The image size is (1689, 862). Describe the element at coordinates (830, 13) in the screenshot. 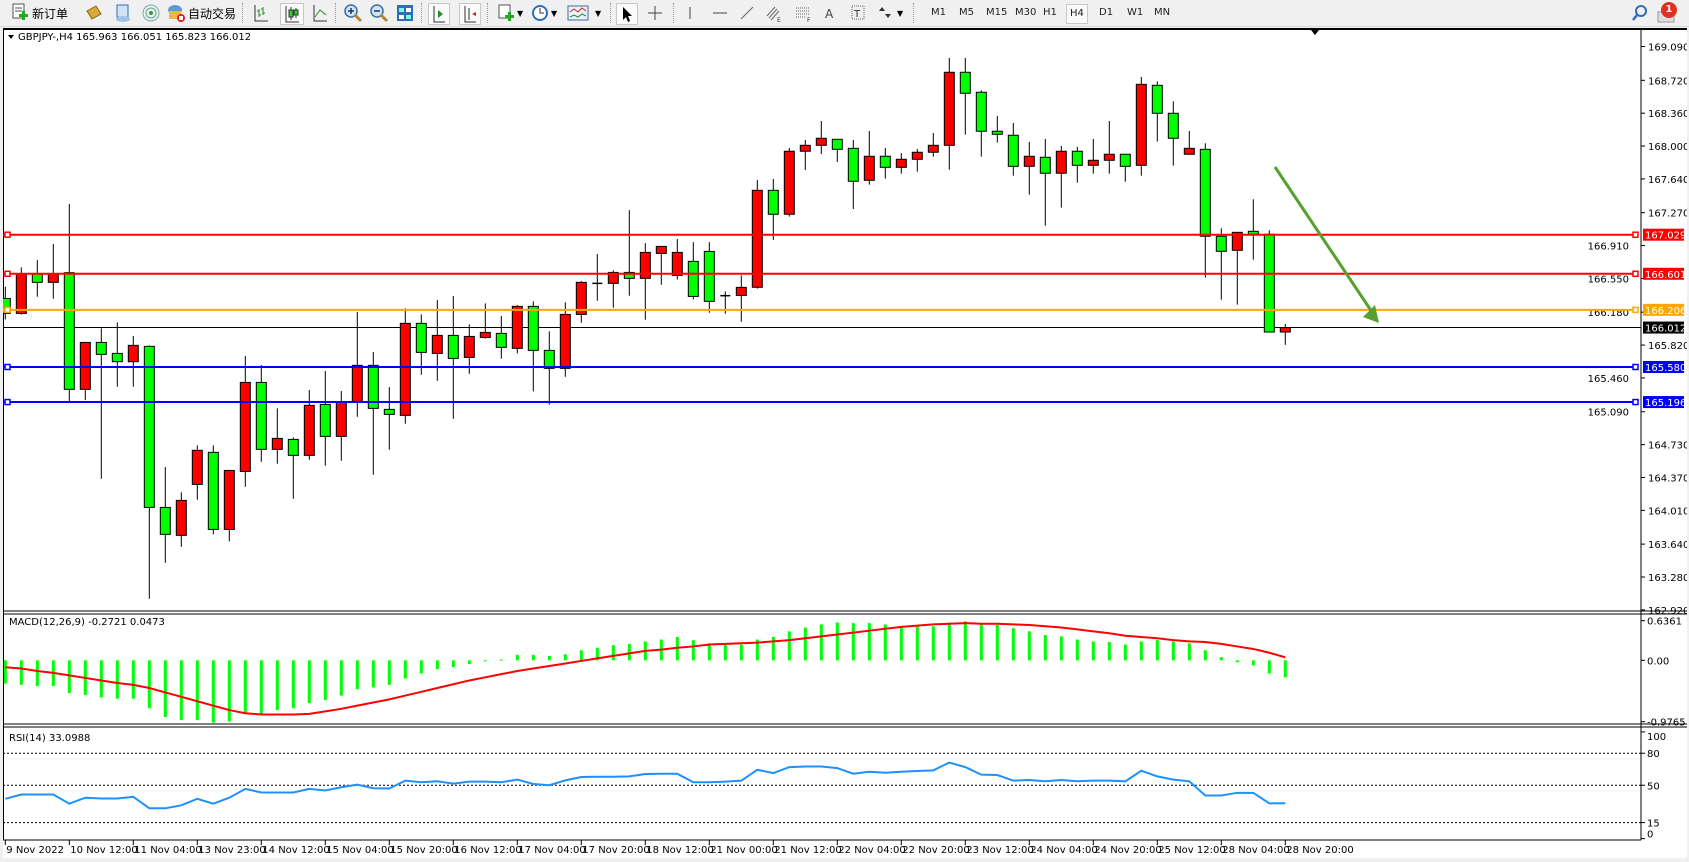

I see `text-button: A` at that location.